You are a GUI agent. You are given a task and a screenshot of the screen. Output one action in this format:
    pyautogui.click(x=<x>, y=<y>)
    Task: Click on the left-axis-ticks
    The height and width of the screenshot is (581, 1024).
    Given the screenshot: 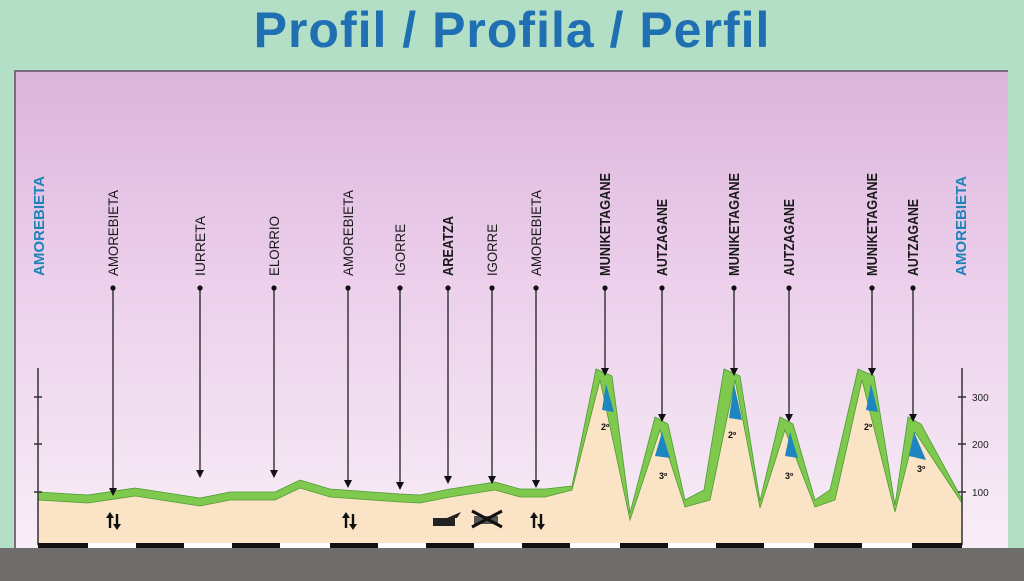 What is the action you would take?
    pyautogui.click(x=38, y=444)
    